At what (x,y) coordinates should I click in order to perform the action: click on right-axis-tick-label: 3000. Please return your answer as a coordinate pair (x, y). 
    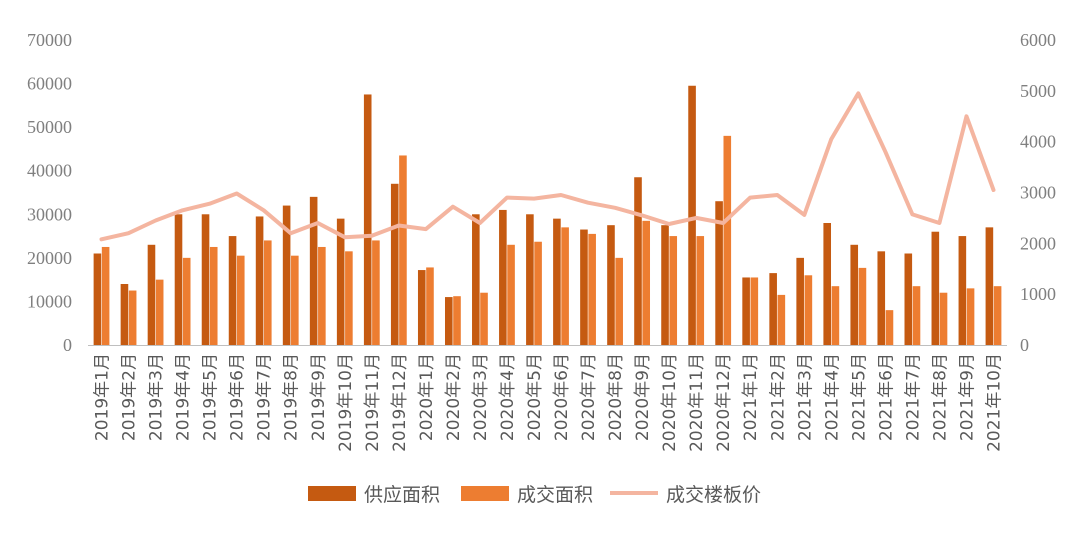
    Looking at the image, I should click on (1038, 193).